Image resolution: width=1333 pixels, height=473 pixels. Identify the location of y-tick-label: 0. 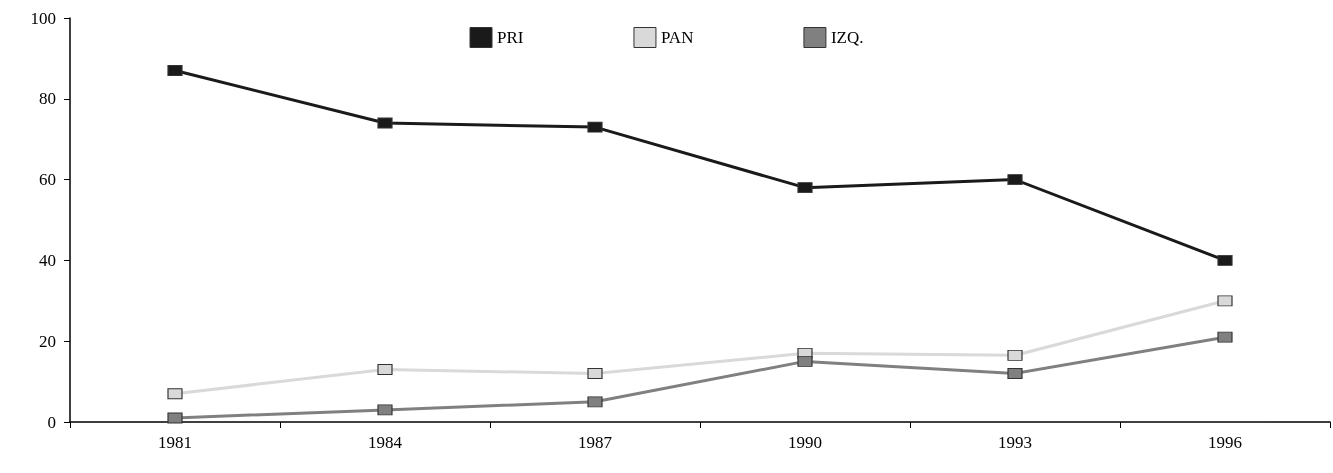
(51, 422).